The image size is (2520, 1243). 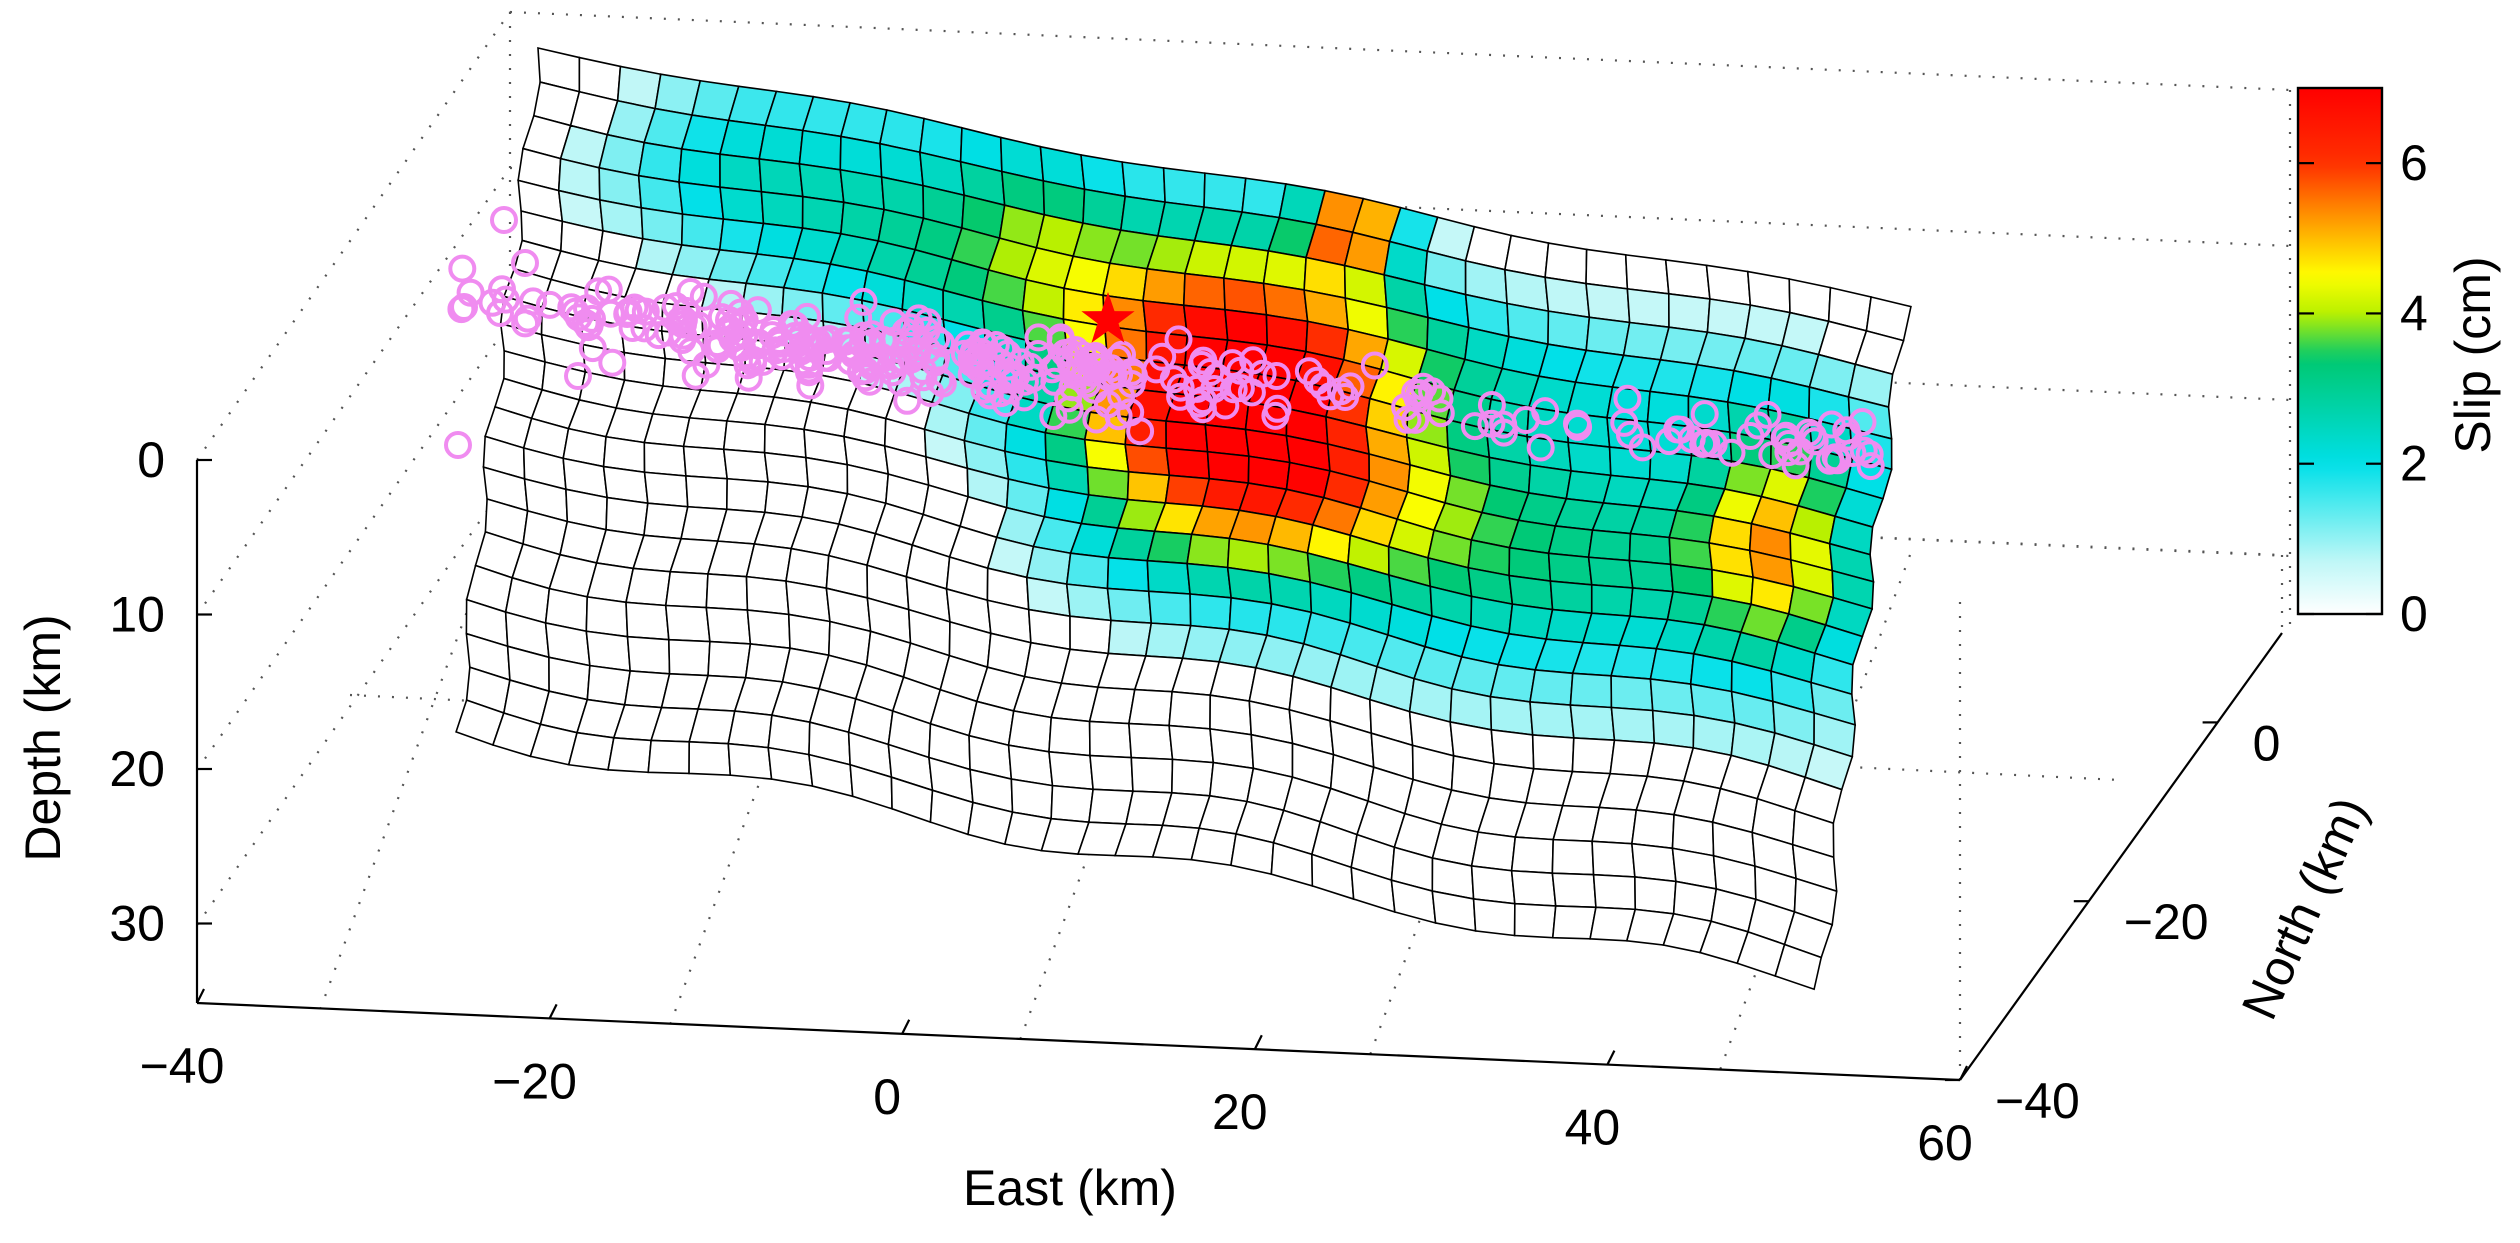 I want to click on hypocenter-star, so click(x=1108, y=317).